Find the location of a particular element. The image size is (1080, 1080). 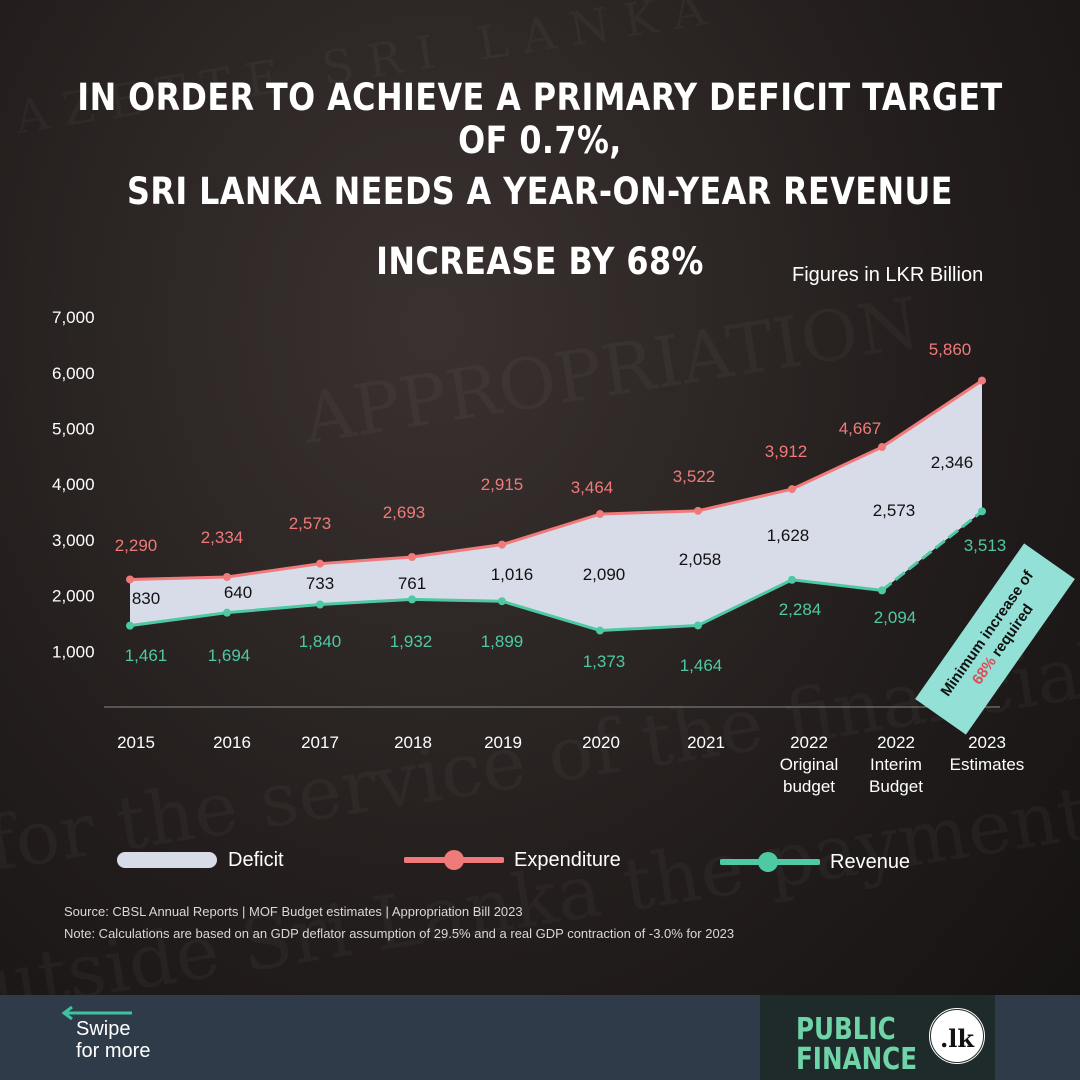

legend-deficit: Deficit is located at coordinates (200, 860).